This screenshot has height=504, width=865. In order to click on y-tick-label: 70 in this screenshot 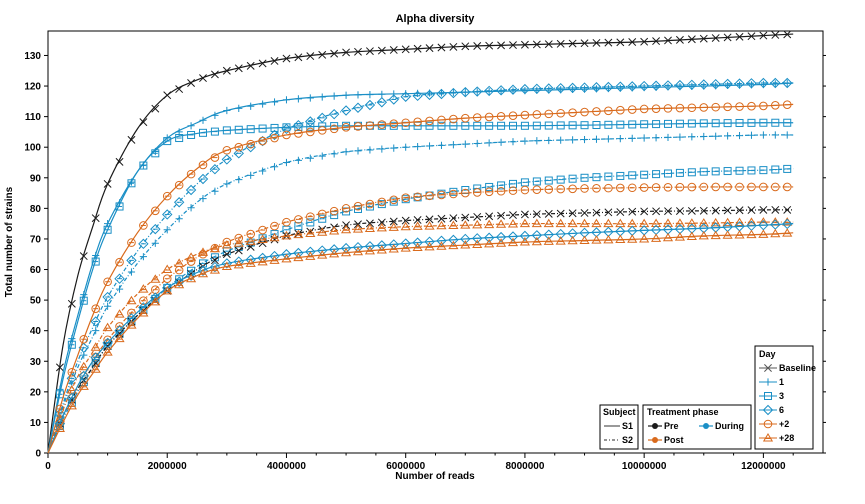, I will do `click(36, 239)`.